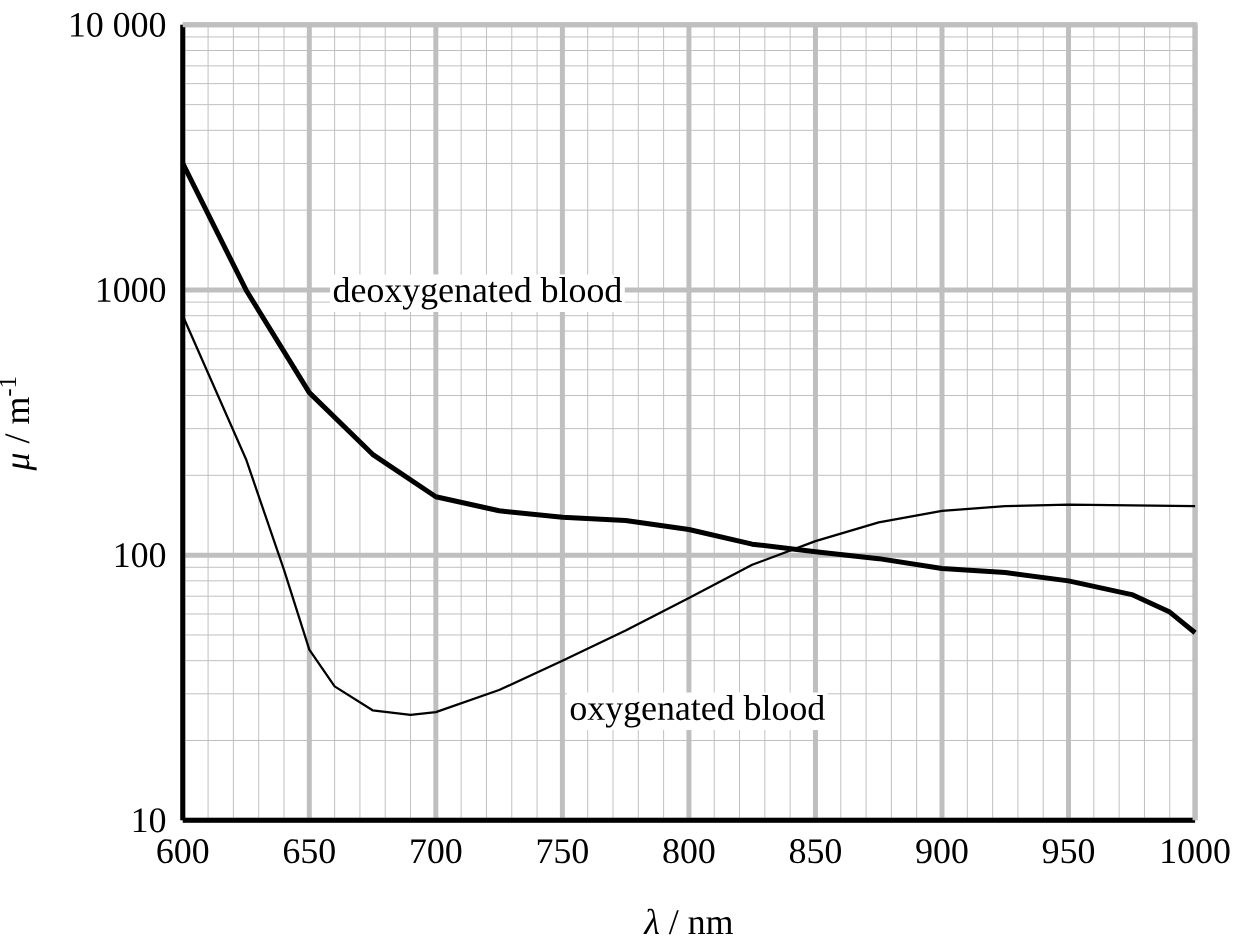 The height and width of the screenshot is (946, 1239). Describe the element at coordinates (118, 24) in the screenshot. I see `y-tick-label: 10 000` at that location.